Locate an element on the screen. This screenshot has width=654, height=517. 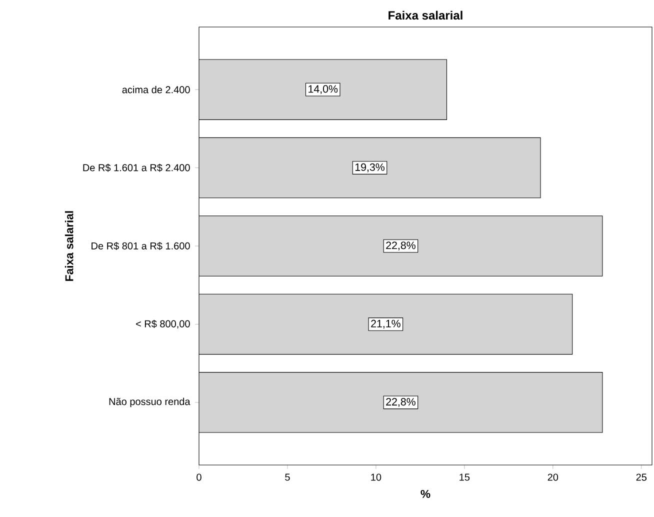
data-label: 21,1% is located at coordinates (385, 324).